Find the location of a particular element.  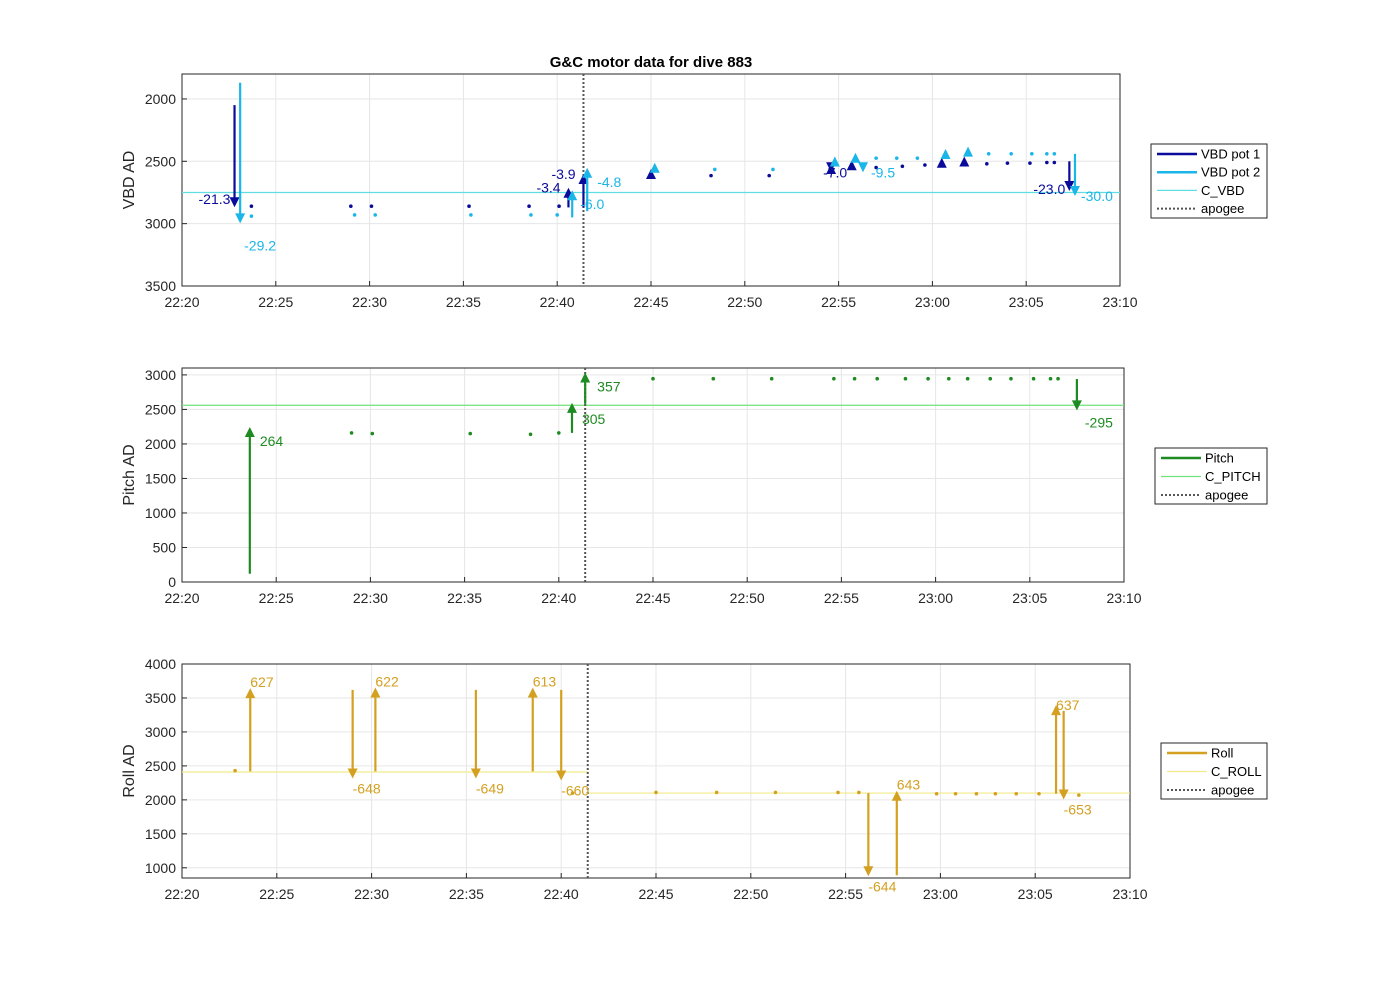

y-tick-label: 4000 is located at coordinates (160, 664).